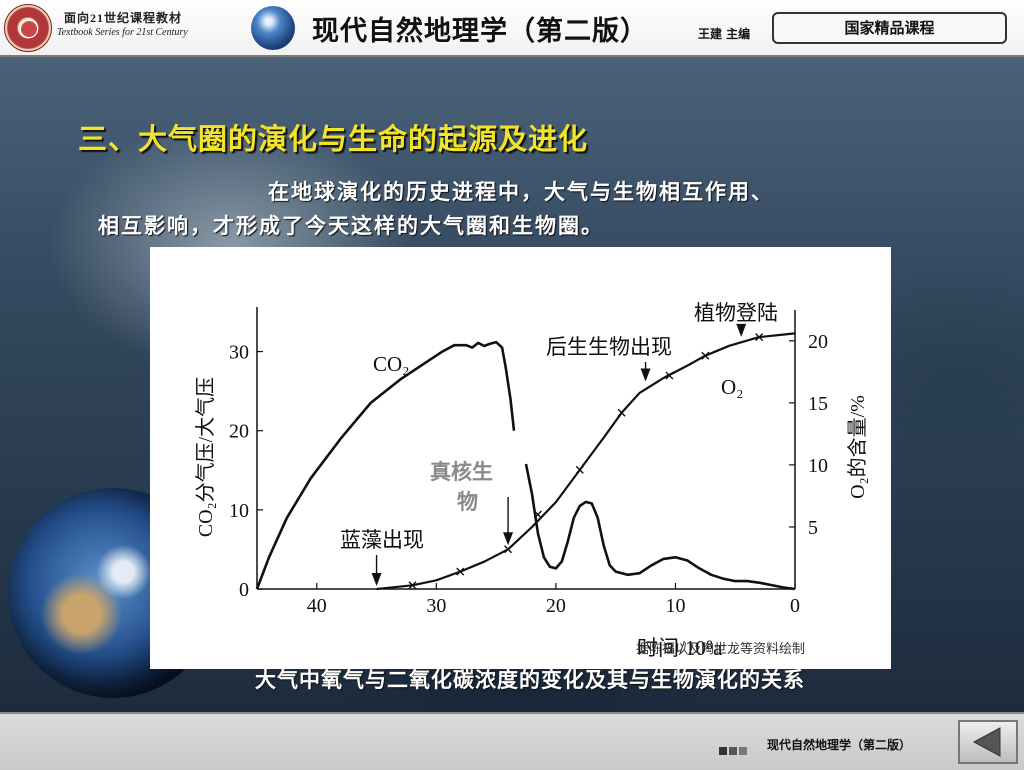 The width and height of the screenshot is (1024, 770). What do you see at coordinates (736, 313) in the screenshot?
I see `annotation-label: 植物登陆` at bounding box center [736, 313].